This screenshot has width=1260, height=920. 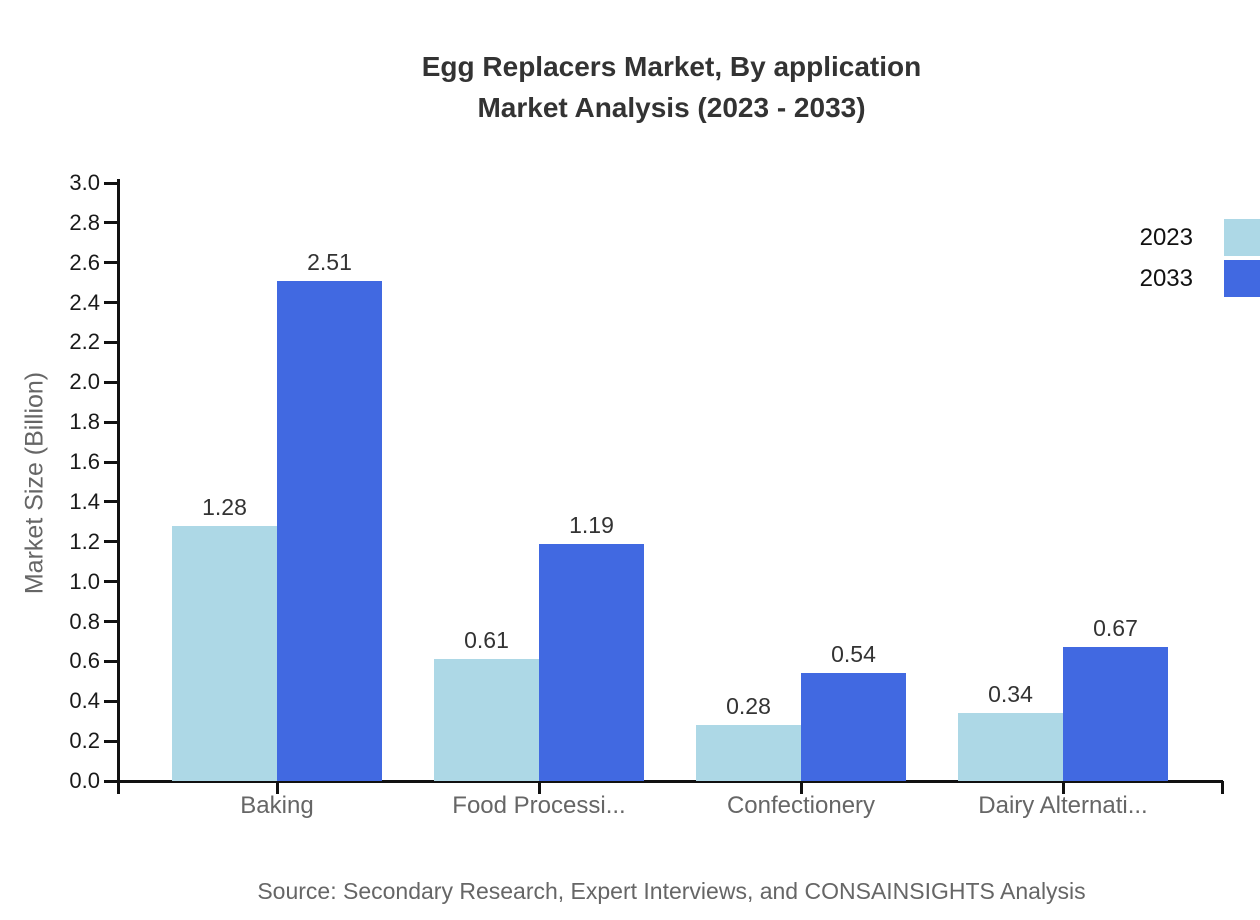 What do you see at coordinates (277, 805) in the screenshot?
I see `x-axis-category-label: Baking` at bounding box center [277, 805].